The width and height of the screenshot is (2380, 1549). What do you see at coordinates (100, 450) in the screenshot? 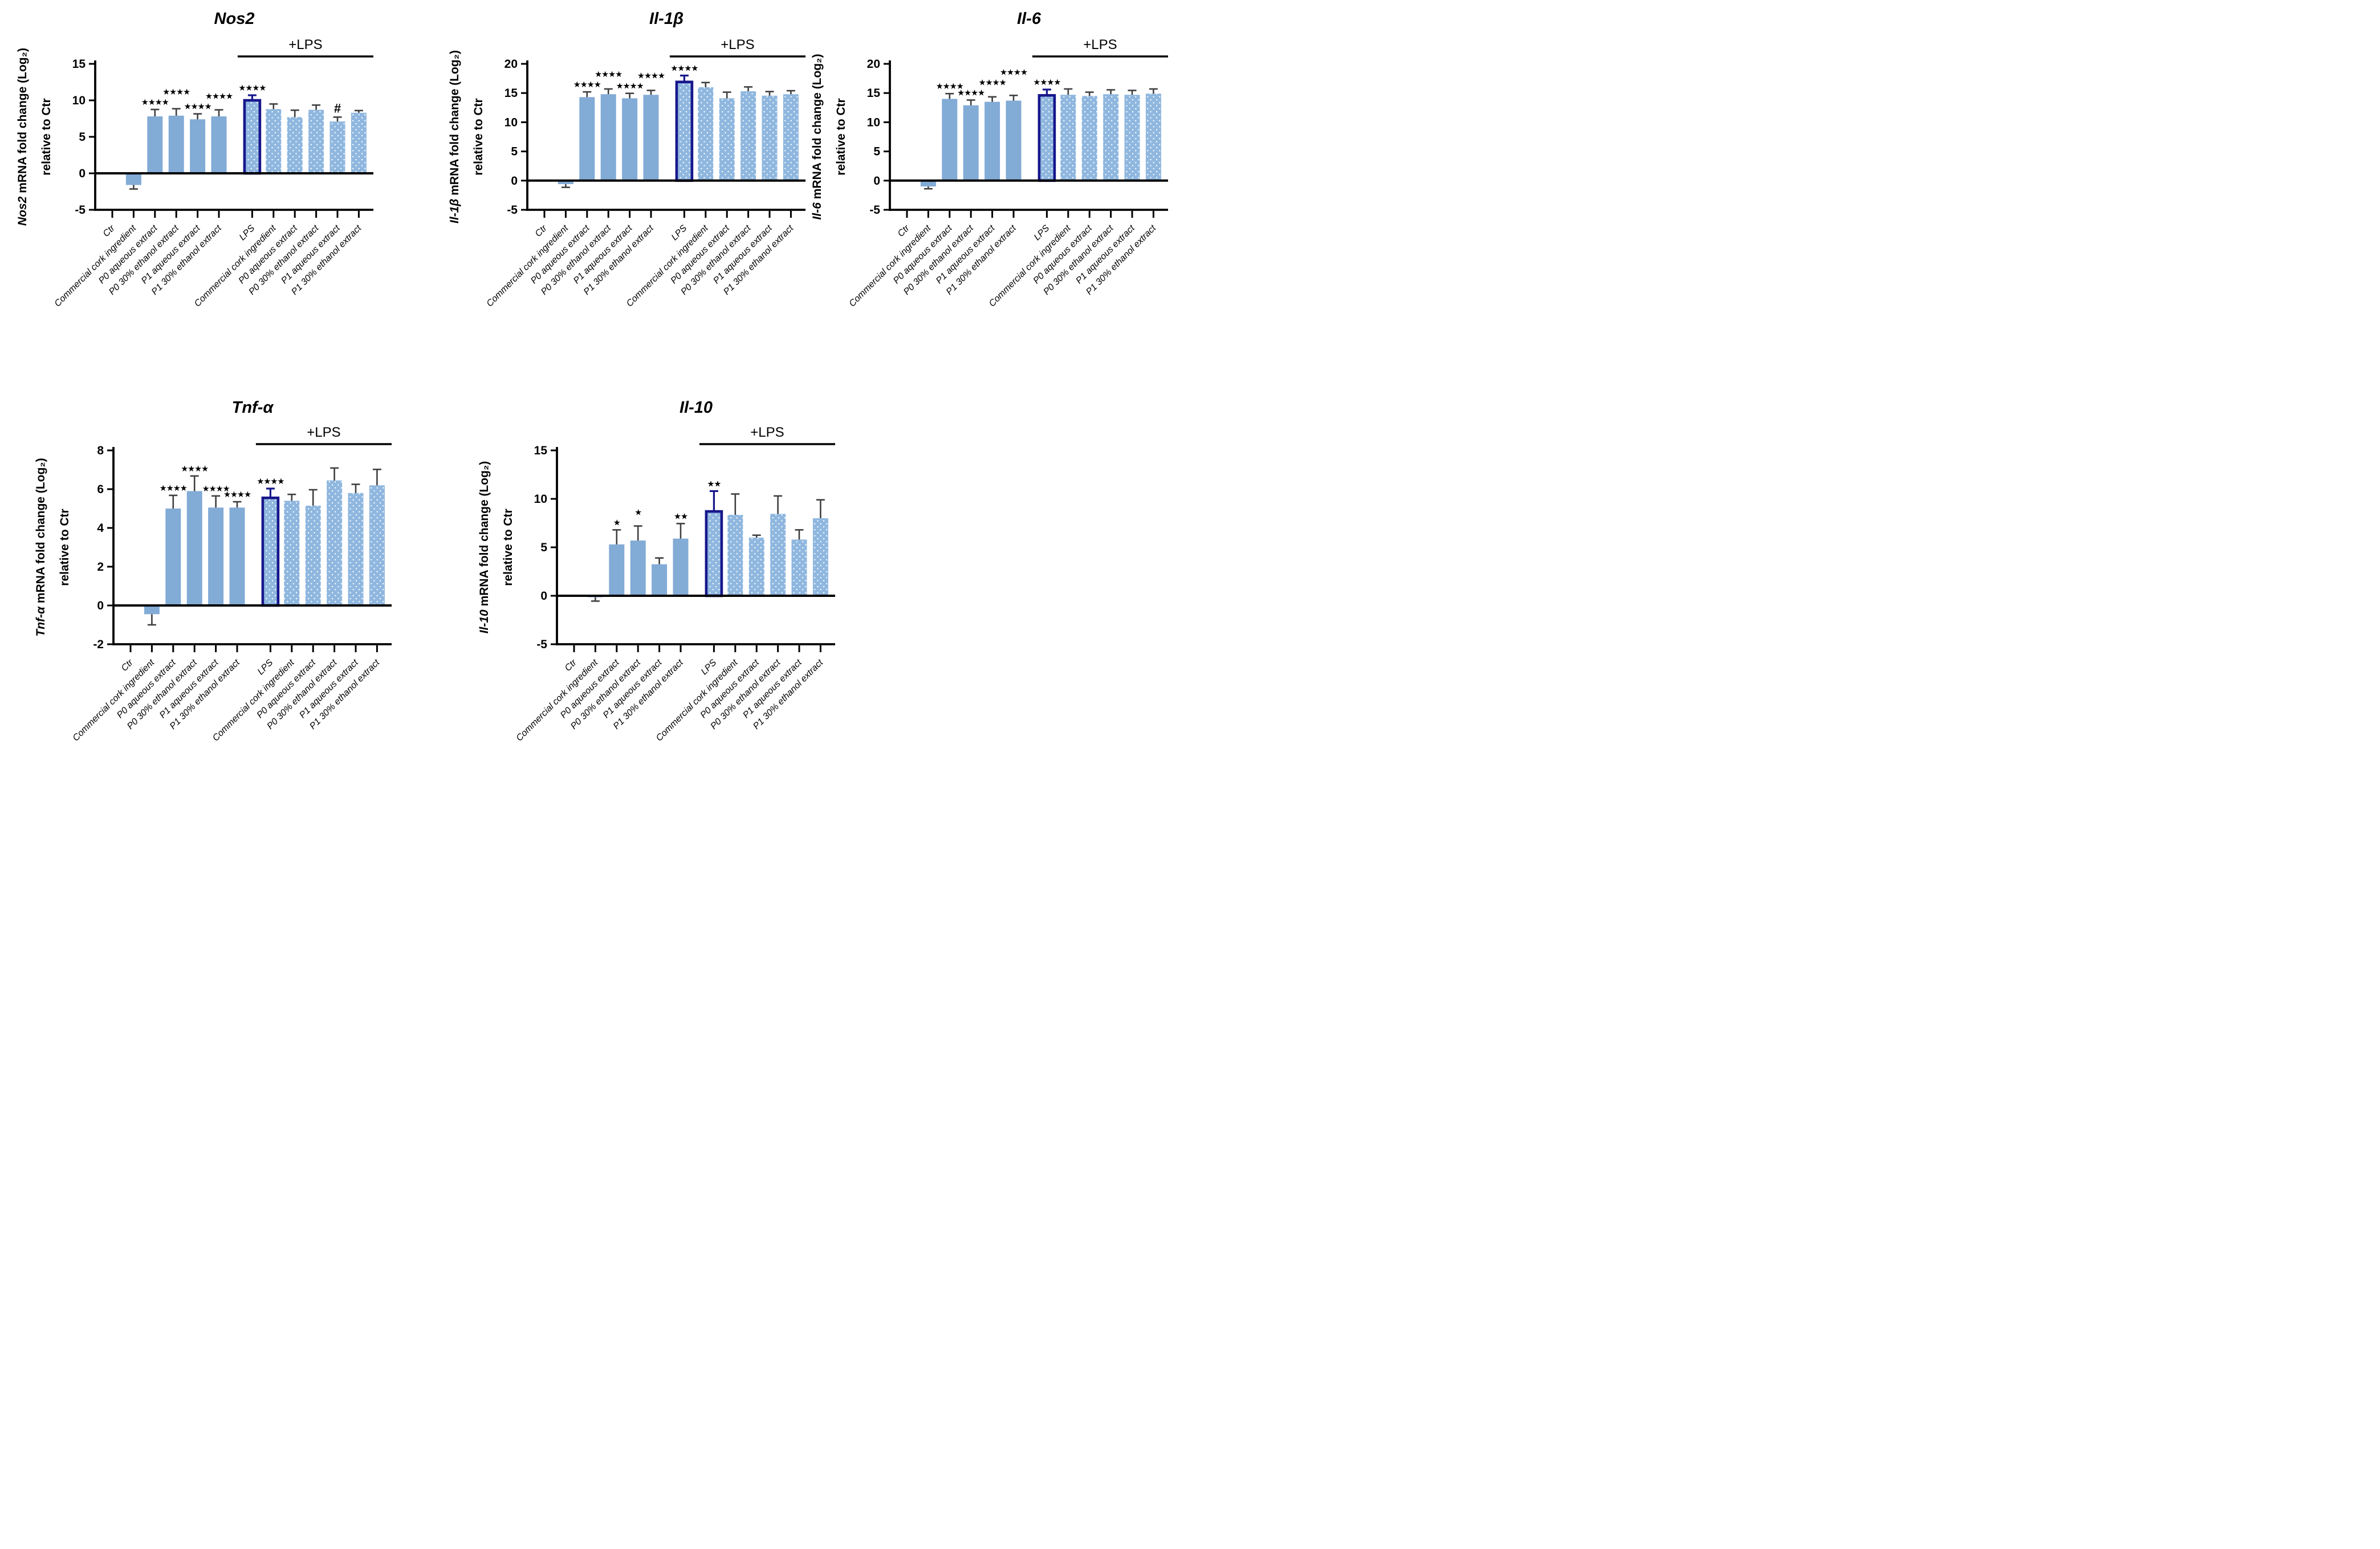
I see `y-tick-label: 8` at bounding box center [100, 450].